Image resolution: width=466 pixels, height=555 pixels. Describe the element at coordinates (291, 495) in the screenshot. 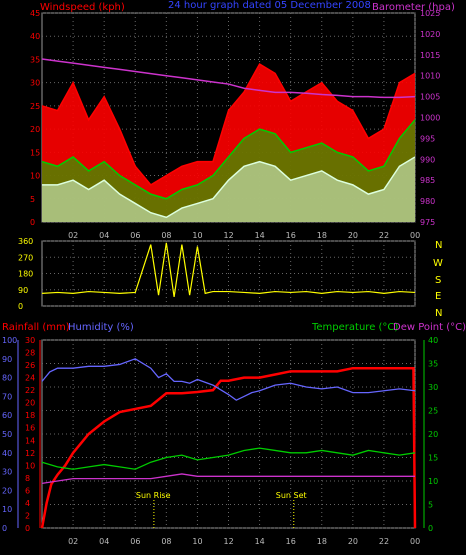

I see `sunset-label: Sun Set` at that location.